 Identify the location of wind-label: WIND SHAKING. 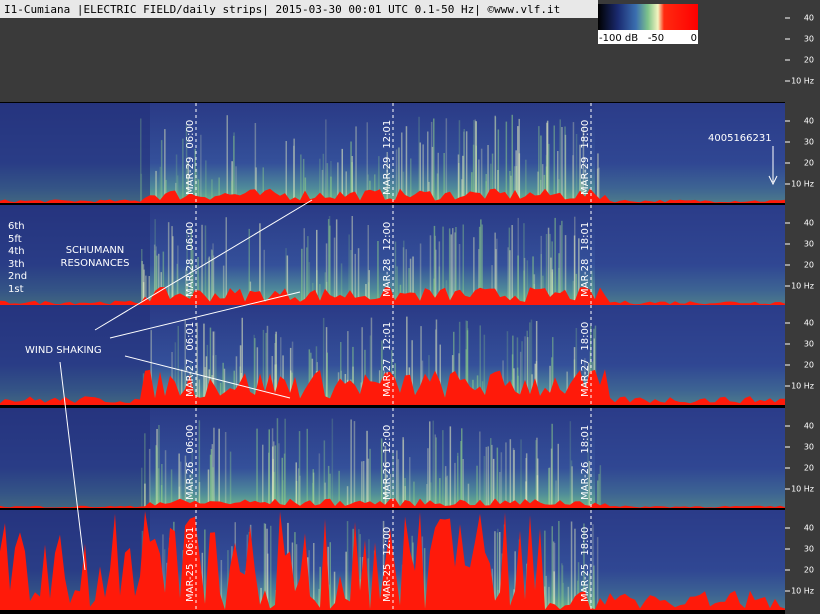
(63, 350).